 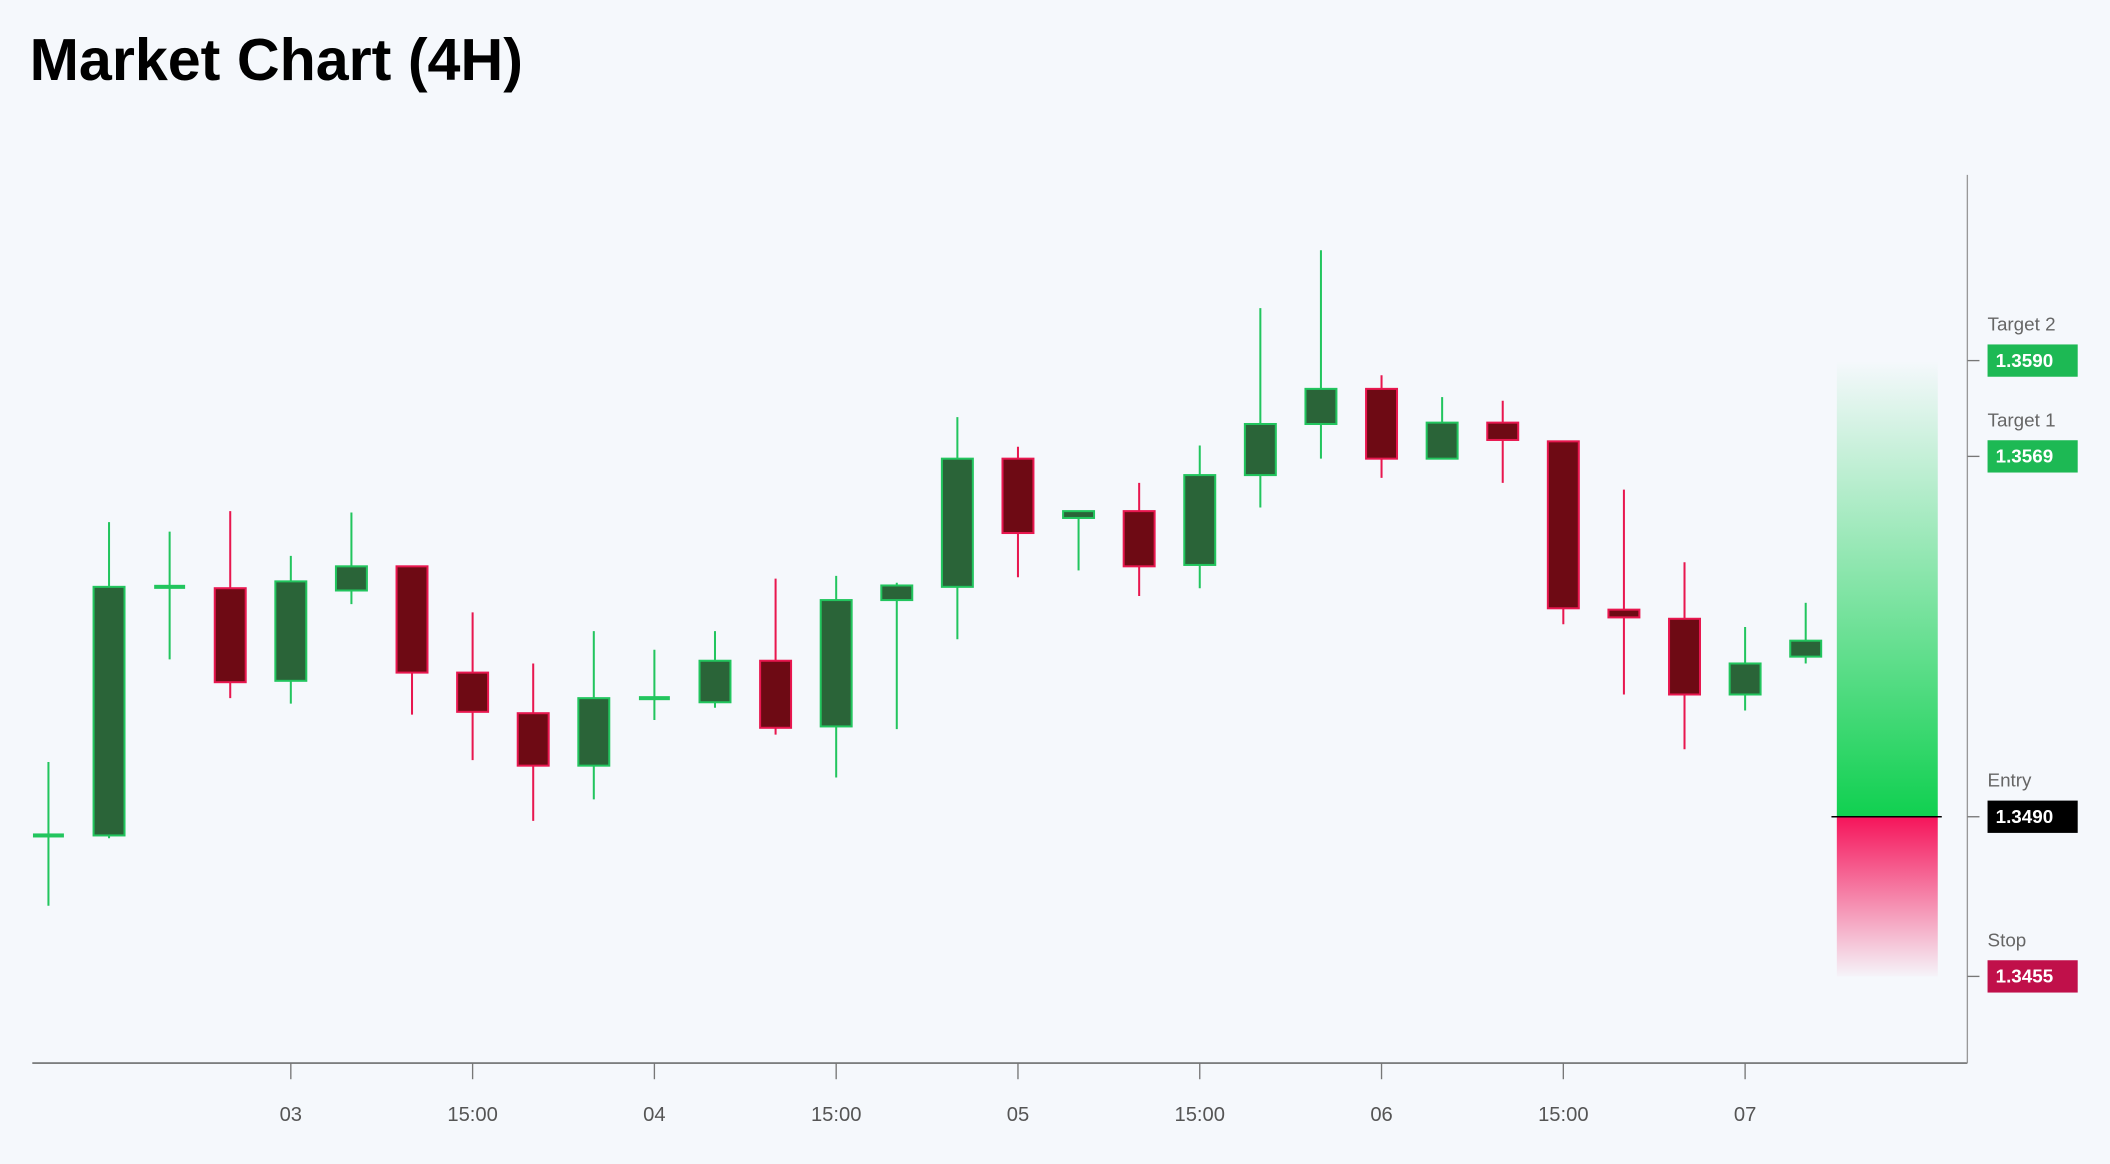 I want to click on level-value: 1.3590, so click(x=2025, y=360).